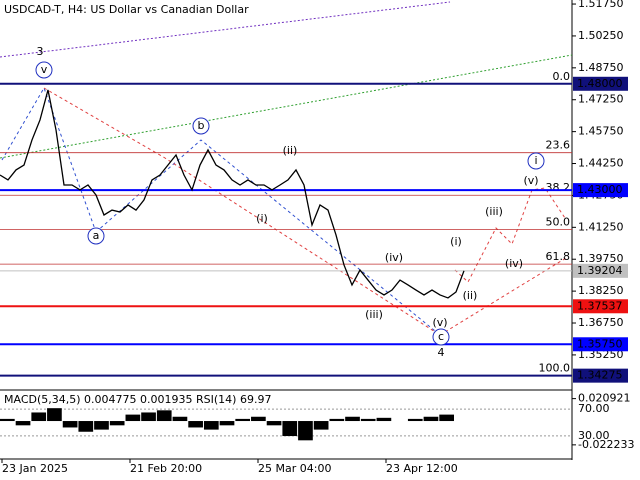 Image resolution: width=640 pixels, height=480 pixels. Describe the element at coordinates (601, 226) in the screenshot. I see `y-tick-label: 1.41250` at that location.